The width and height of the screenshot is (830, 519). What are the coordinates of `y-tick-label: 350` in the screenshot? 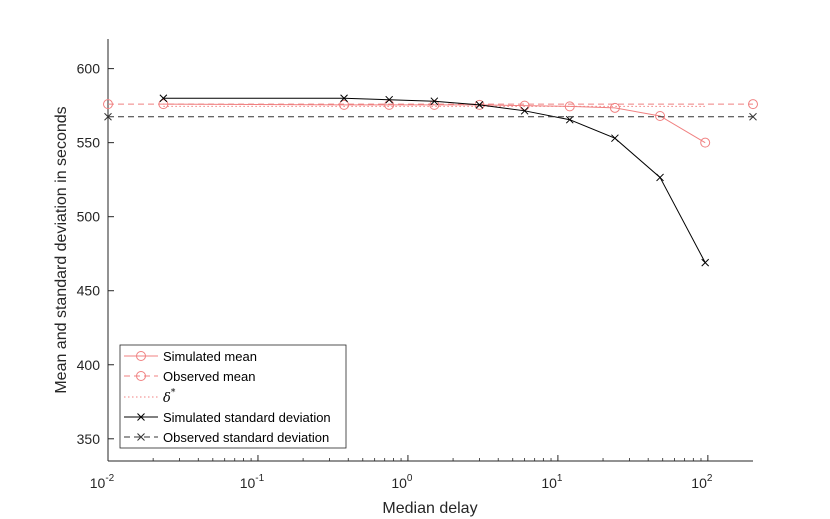 It's located at (89, 439).